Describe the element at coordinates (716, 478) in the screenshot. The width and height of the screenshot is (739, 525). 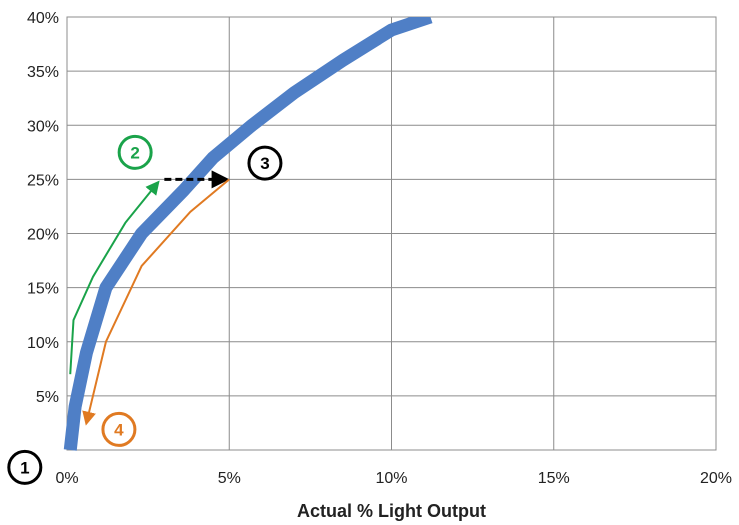
I see `x-tick-label: 20%` at that location.